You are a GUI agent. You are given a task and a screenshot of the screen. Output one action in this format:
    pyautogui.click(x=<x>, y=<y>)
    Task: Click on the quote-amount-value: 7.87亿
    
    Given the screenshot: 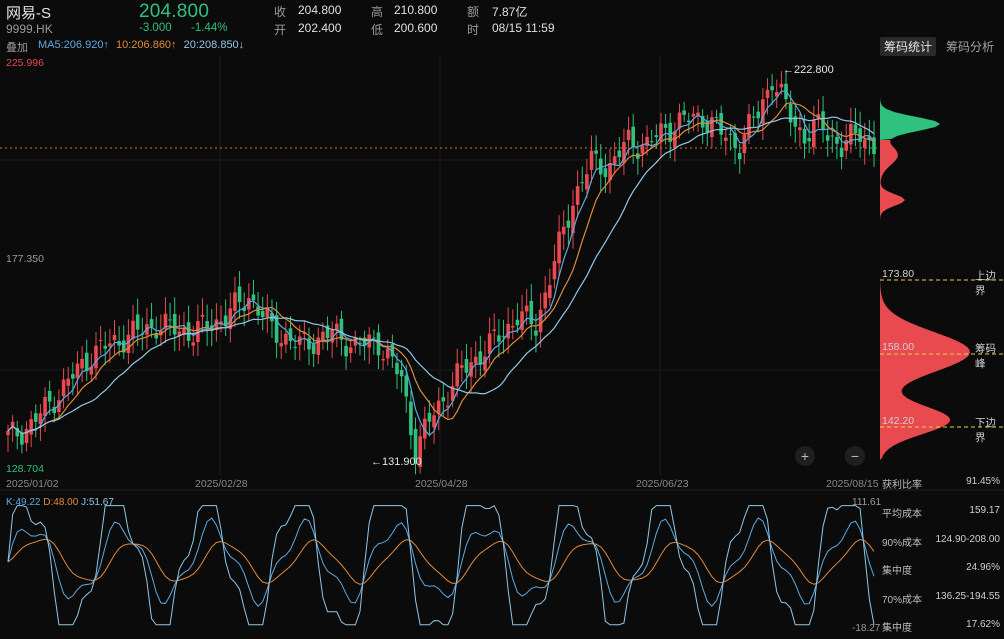 What is the action you would take?
    pyautogui.click(x=510, y=12)
    